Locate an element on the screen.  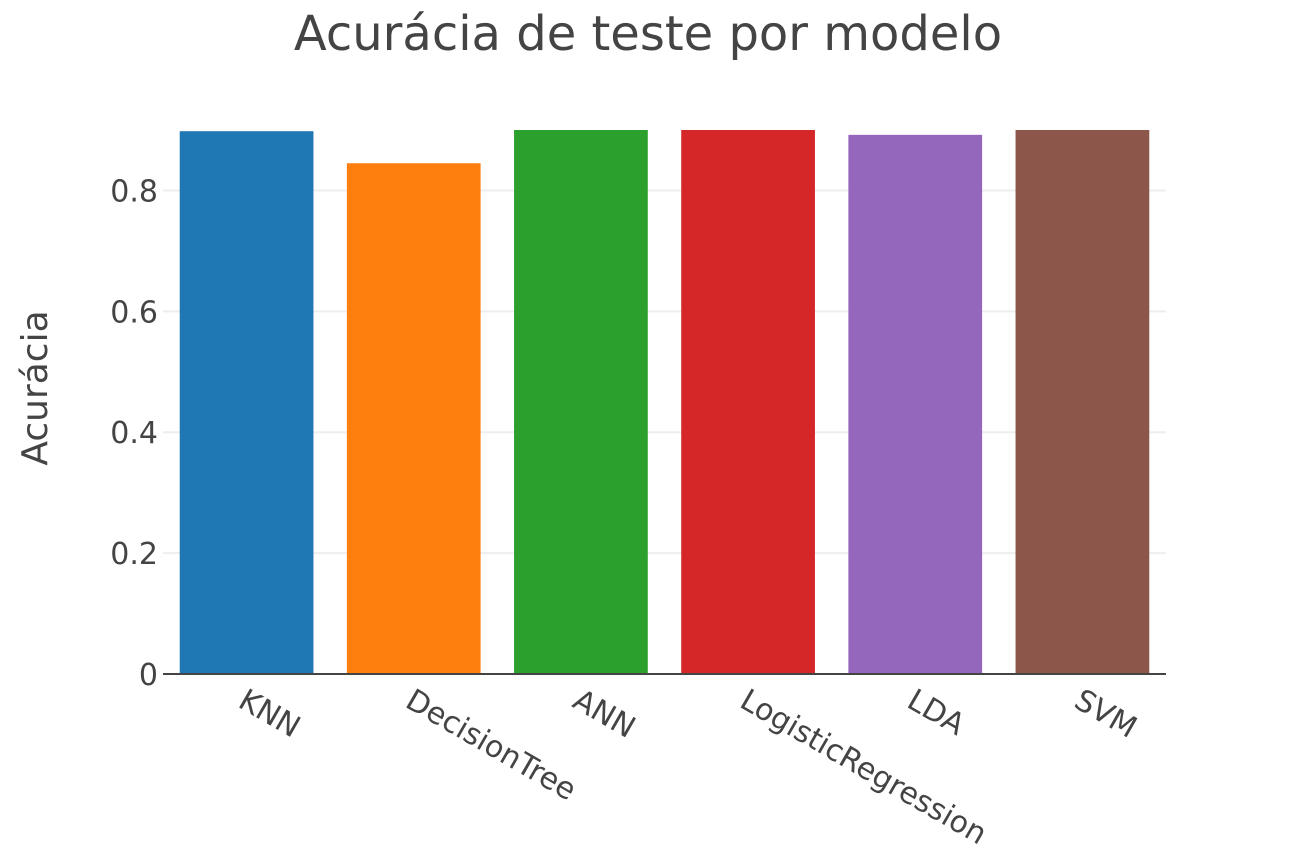
bar-knn is located at coordinates (247, 402).